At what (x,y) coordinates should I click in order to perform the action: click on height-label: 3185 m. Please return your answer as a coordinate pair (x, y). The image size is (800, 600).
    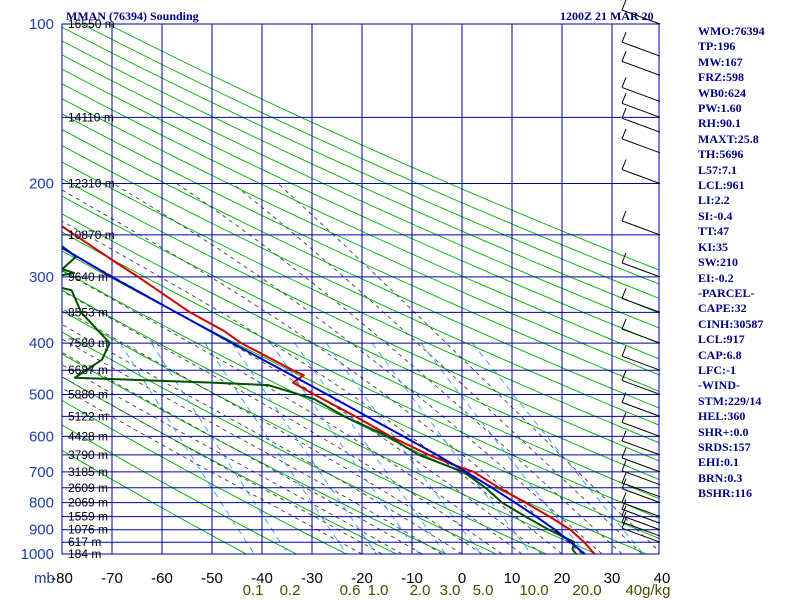
    Looking at the image, I should click on (88, 472).